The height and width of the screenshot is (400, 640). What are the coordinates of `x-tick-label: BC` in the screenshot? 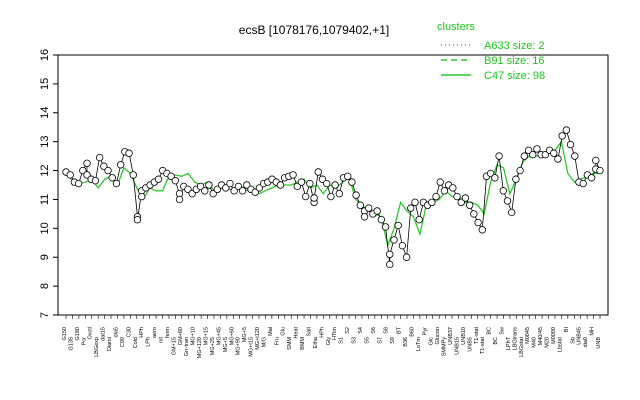 It's located at (490, 331).